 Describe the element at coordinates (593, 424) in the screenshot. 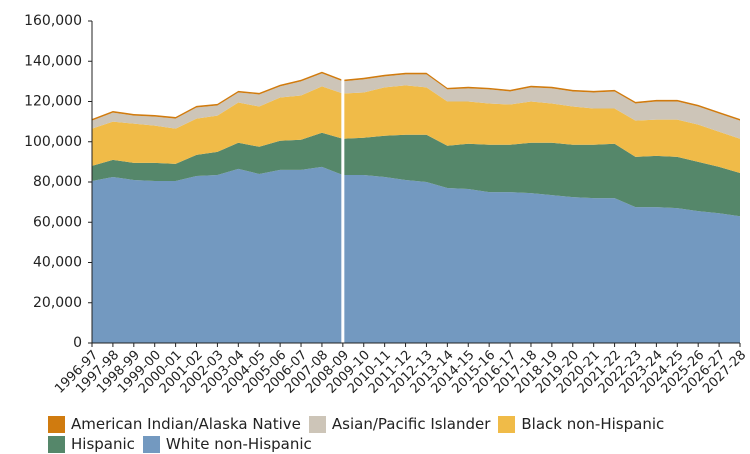

I see `legend-label: Black non-Hispanic` at that location.